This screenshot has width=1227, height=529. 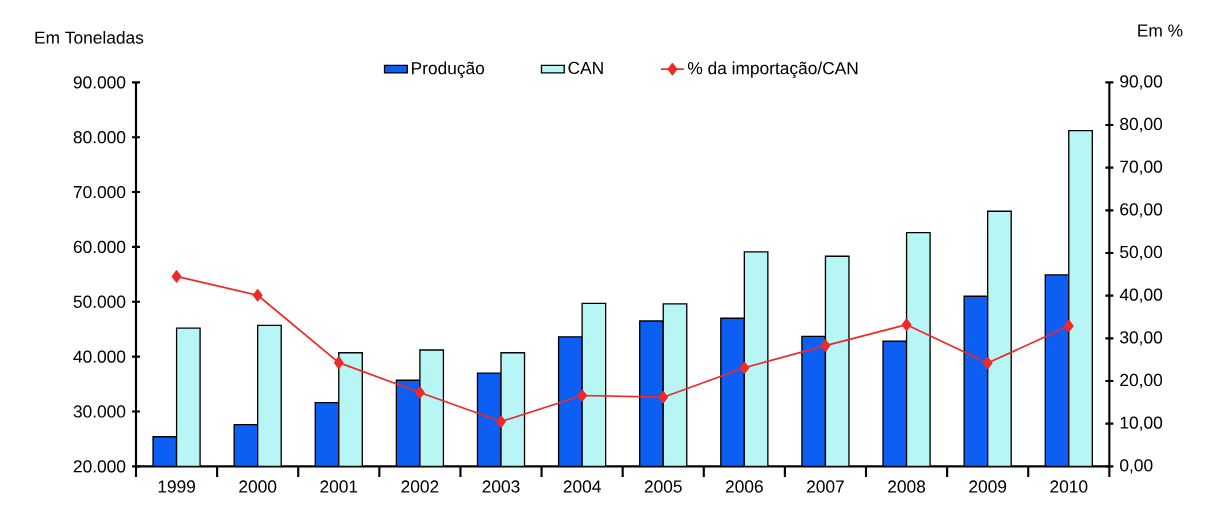 I want to click on x-tick-label: 2009, so click(x=988, y=486).